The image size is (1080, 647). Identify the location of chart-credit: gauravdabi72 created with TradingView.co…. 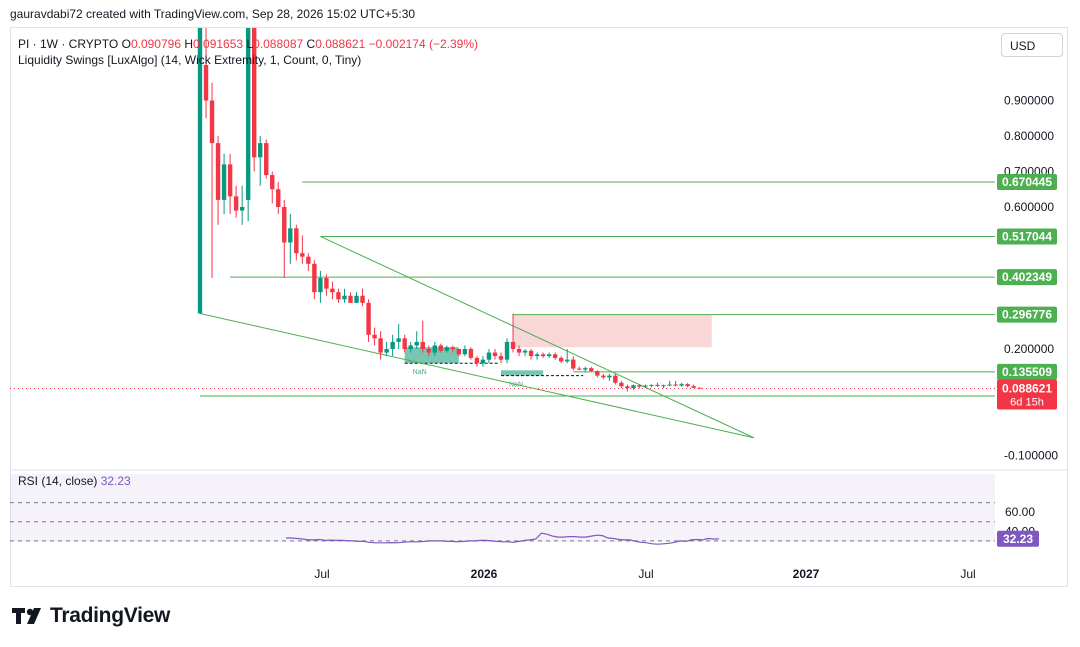
(213, 14).